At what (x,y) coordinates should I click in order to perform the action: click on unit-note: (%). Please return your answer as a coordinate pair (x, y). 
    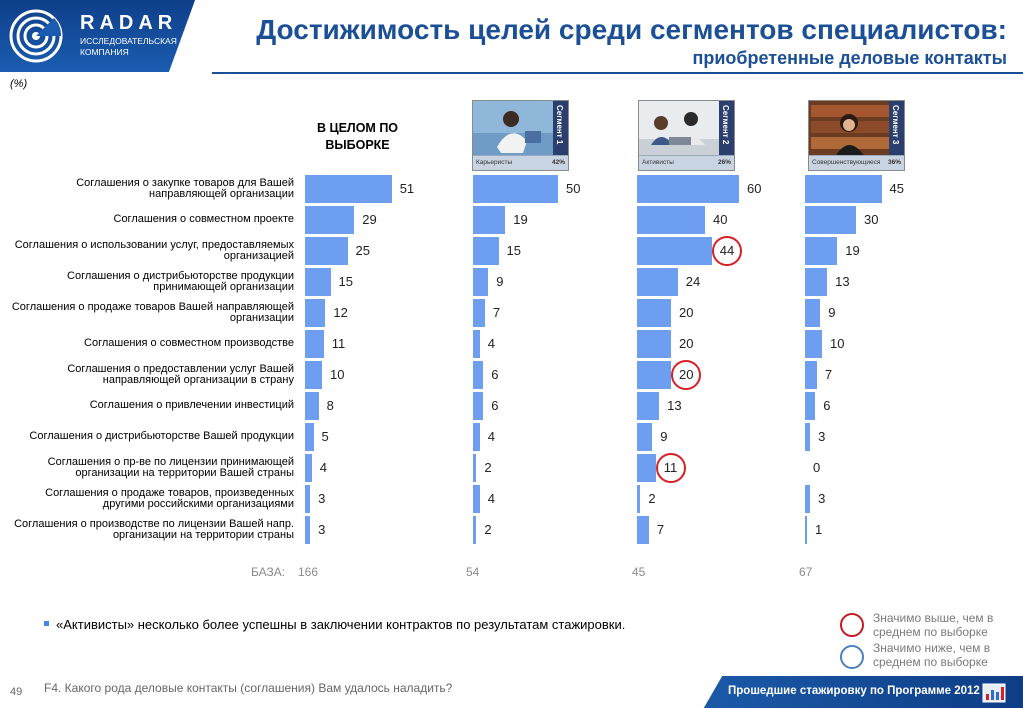
    Looking at the image, I should click on (19, 84).